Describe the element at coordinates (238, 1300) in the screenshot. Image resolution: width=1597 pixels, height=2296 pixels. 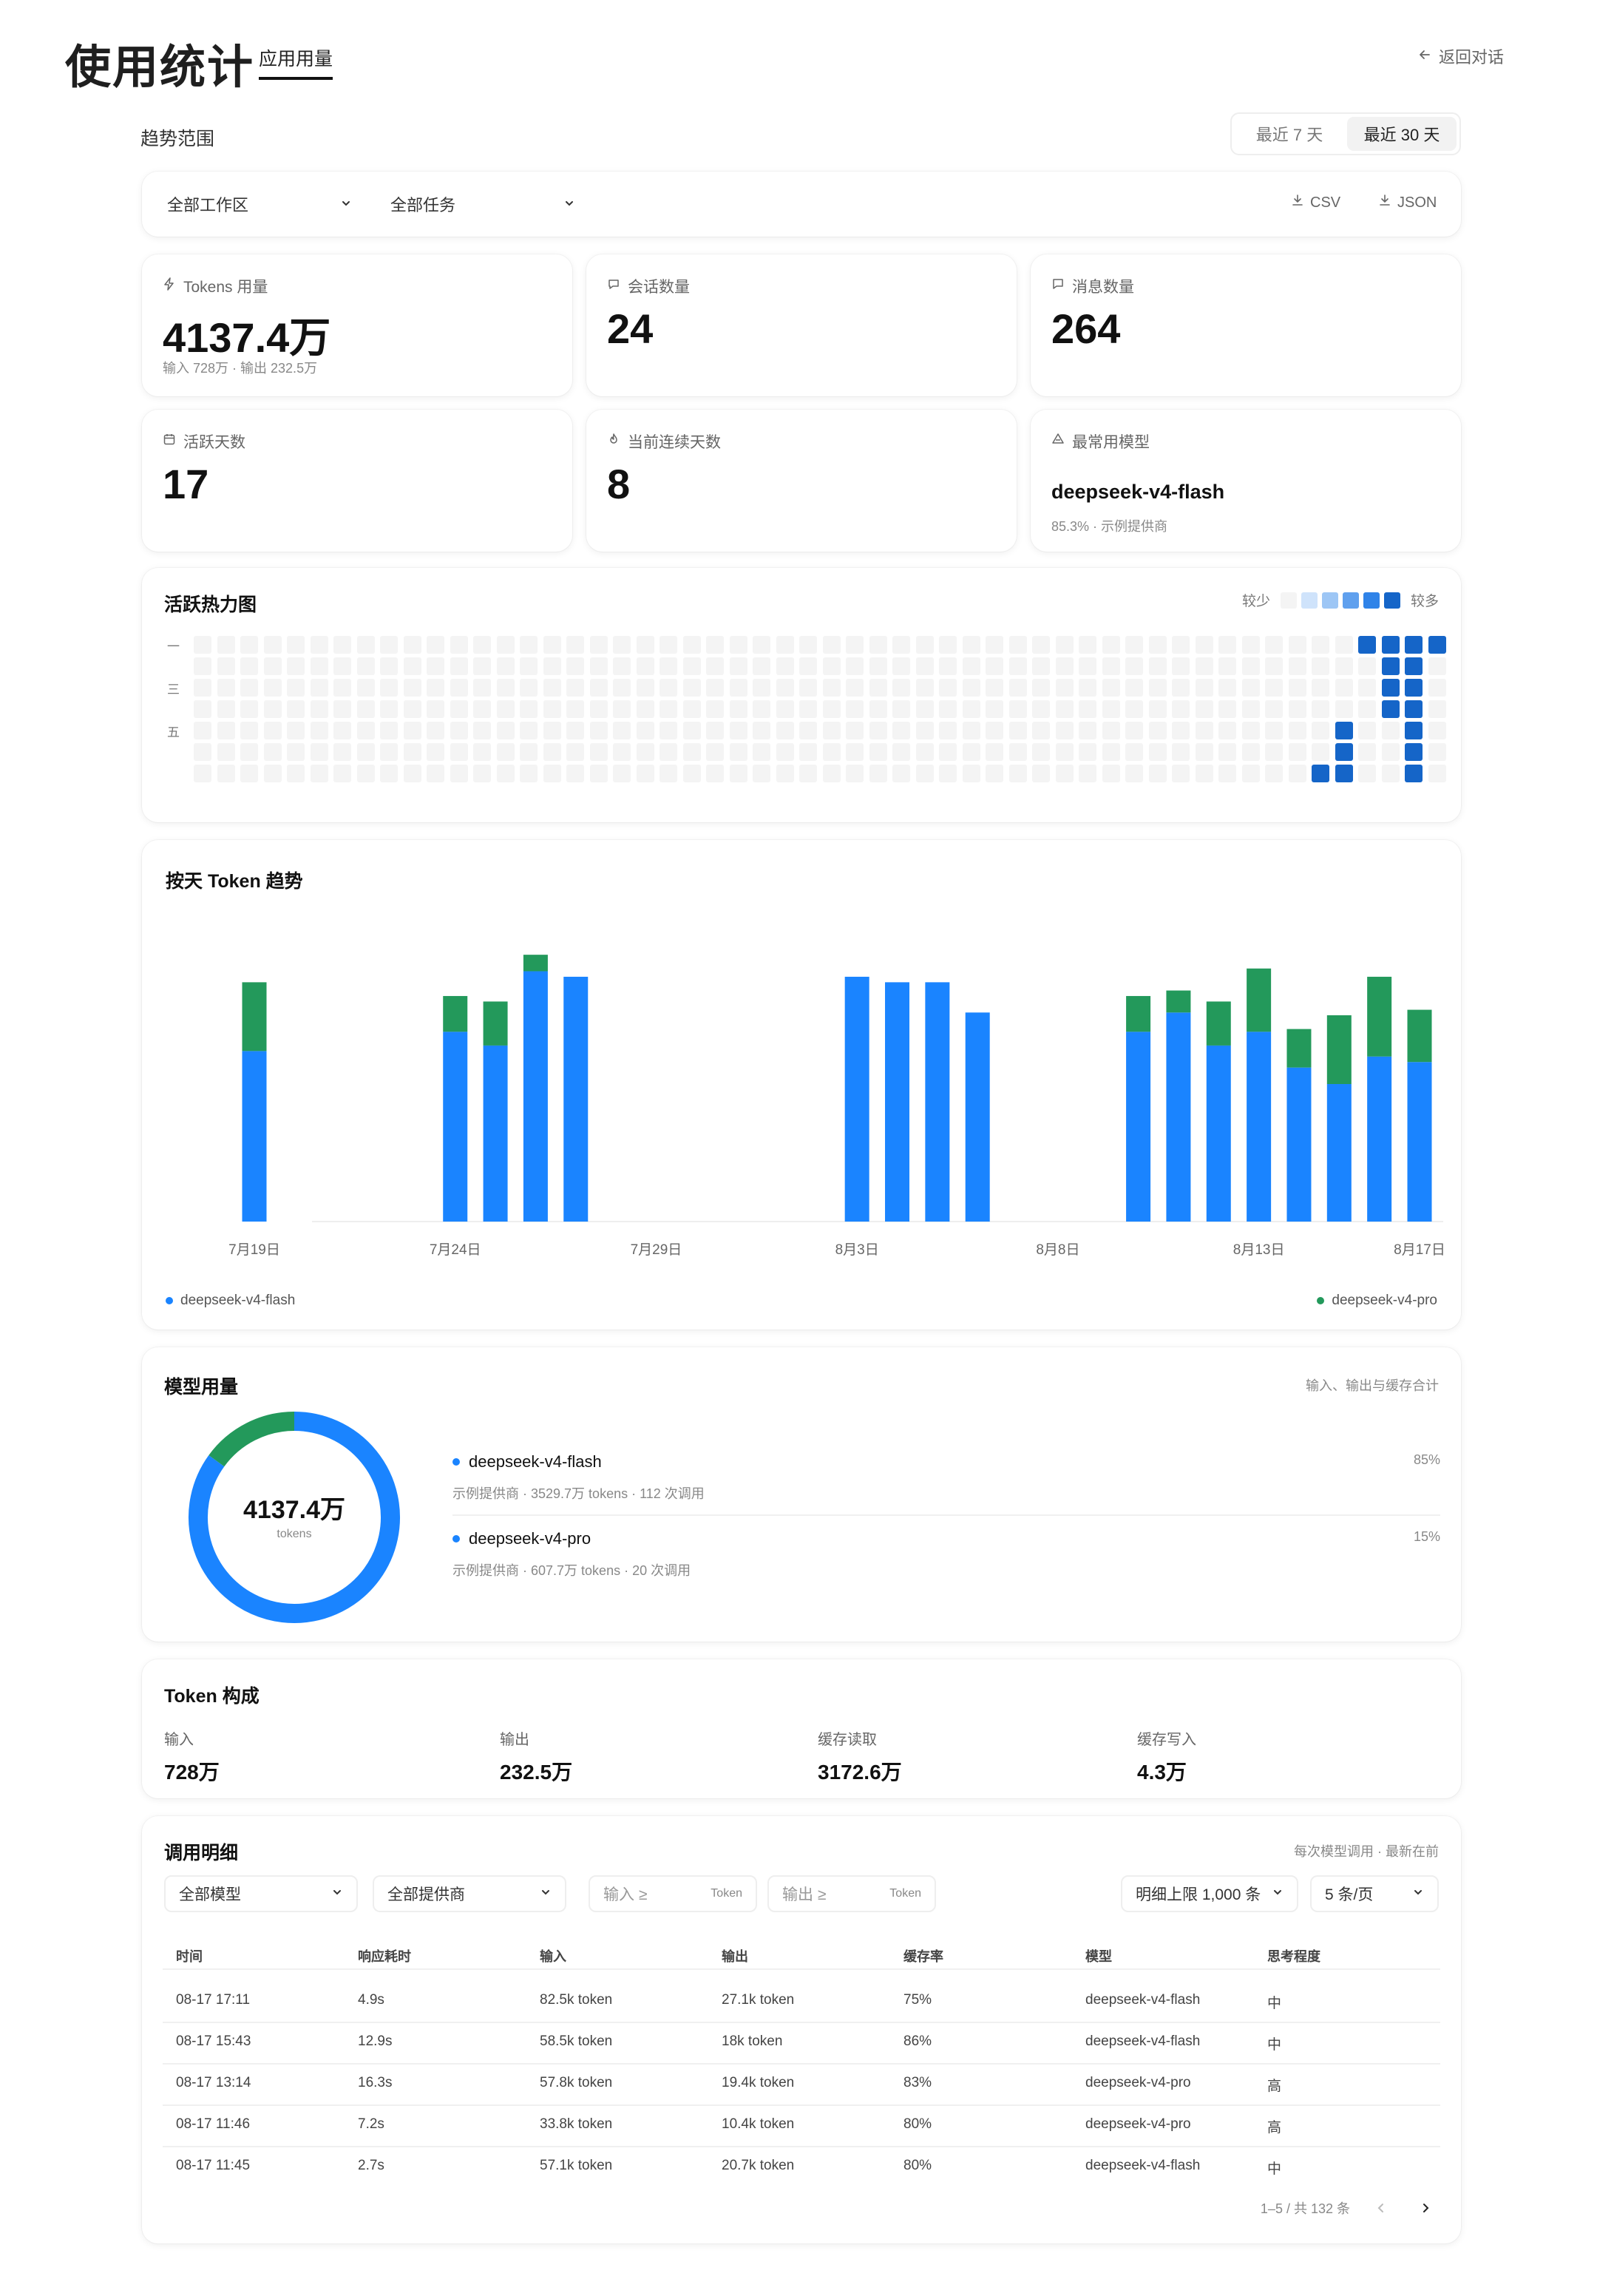
I see `legend-label: deepseek-v4-flash` at that location.